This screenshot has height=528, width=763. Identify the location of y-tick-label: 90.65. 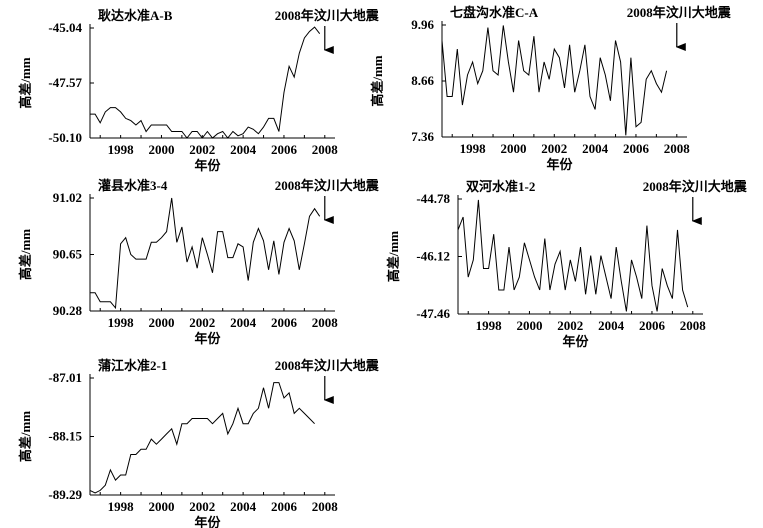
(68, 254).